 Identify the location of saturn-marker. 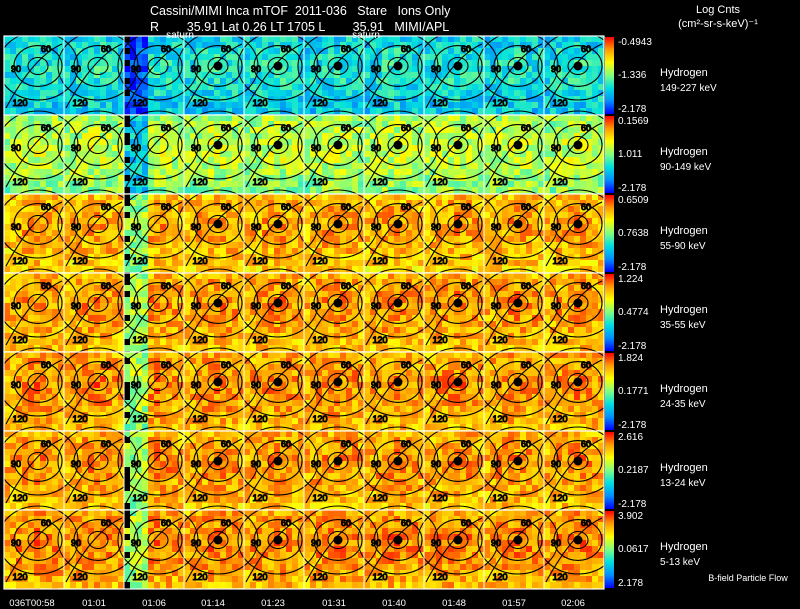
(338, 66).